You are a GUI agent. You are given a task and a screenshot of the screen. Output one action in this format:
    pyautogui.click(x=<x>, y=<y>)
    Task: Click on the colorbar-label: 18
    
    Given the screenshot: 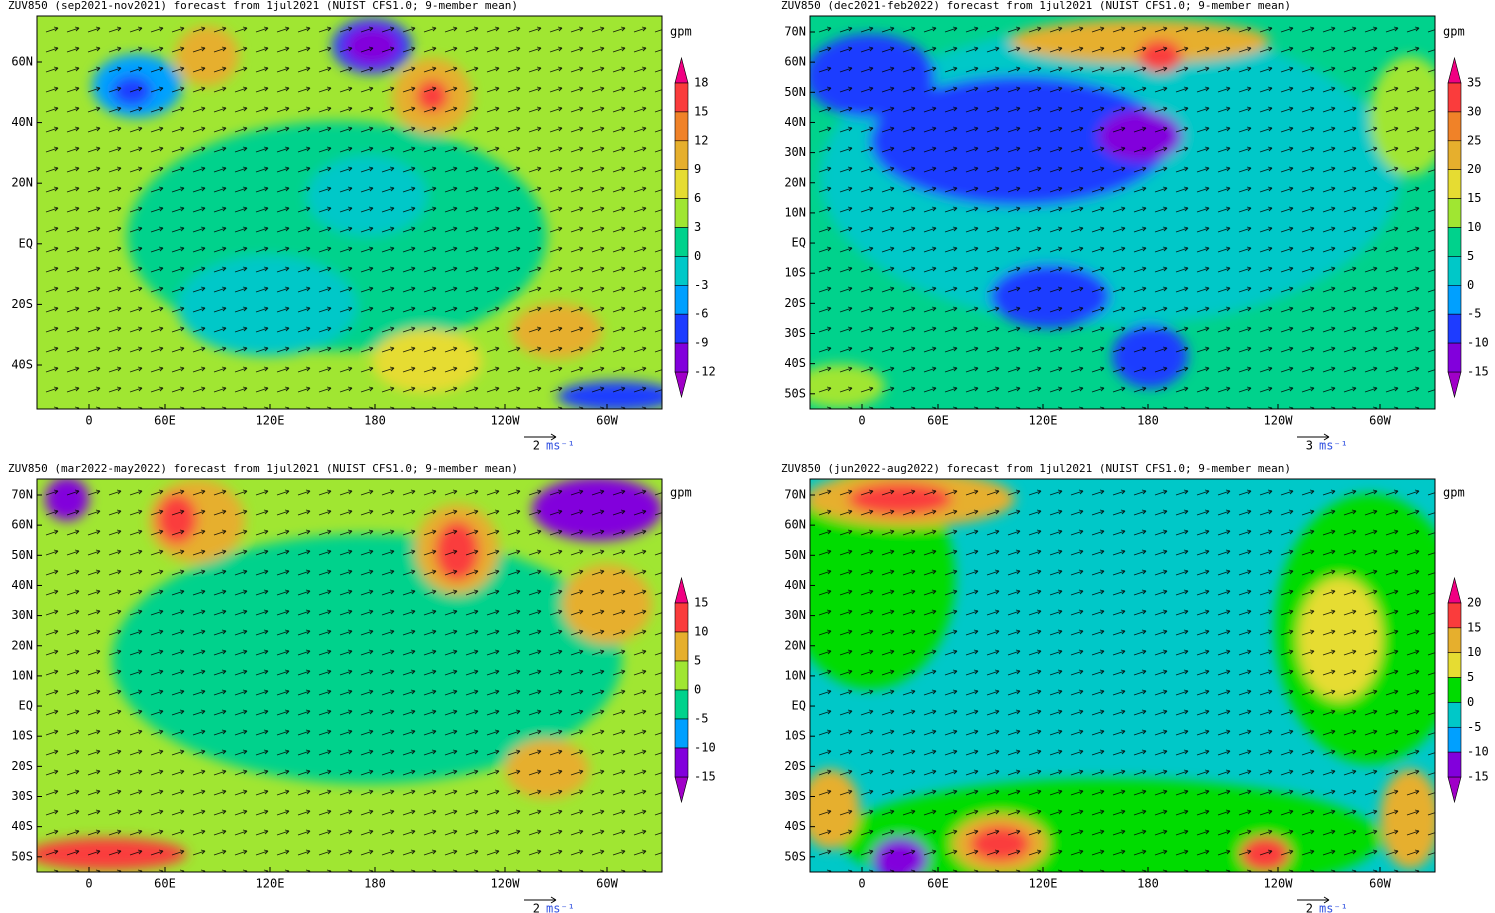 What is the action you would take?
    pyautogui.click(x=701, y=83)
    